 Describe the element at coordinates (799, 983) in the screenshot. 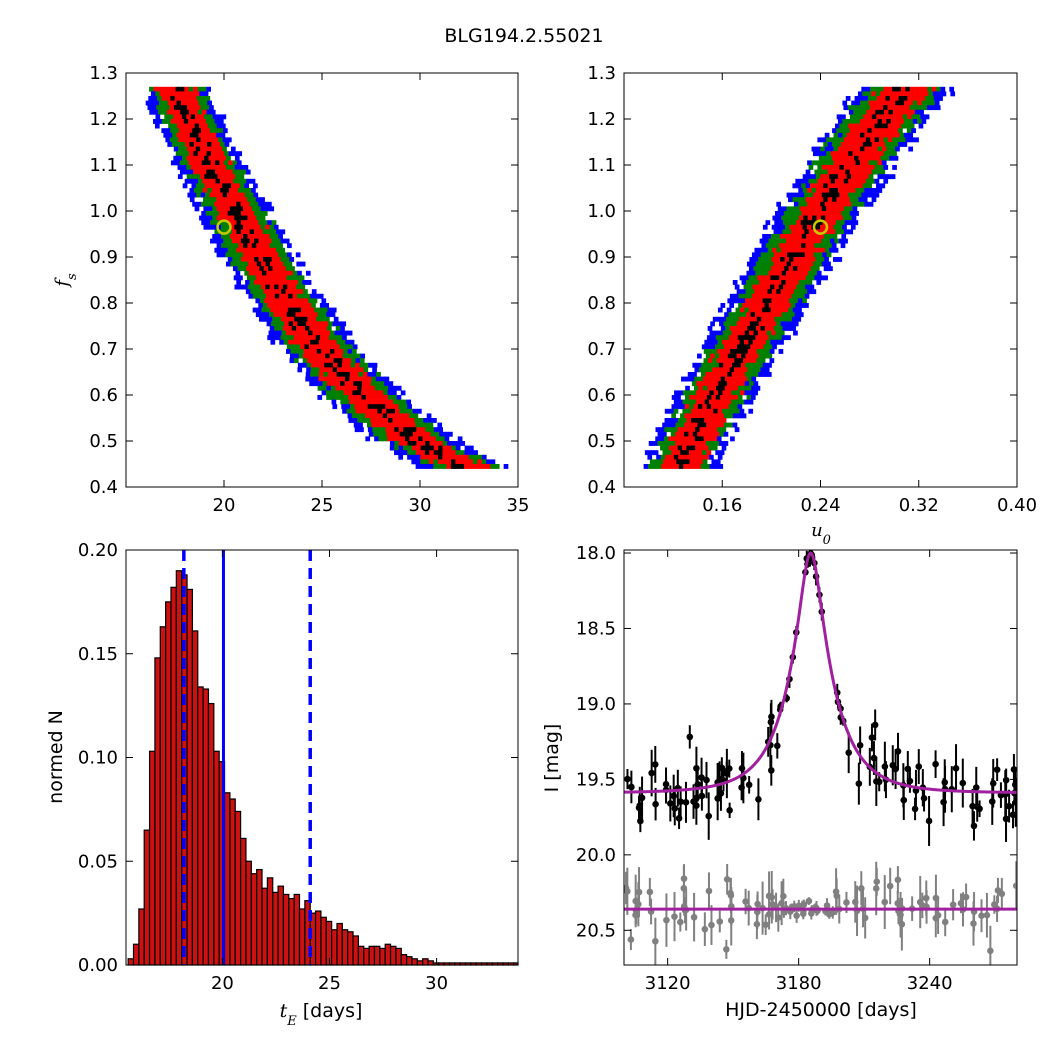

I see `x-tick-label: 3180` at that location.